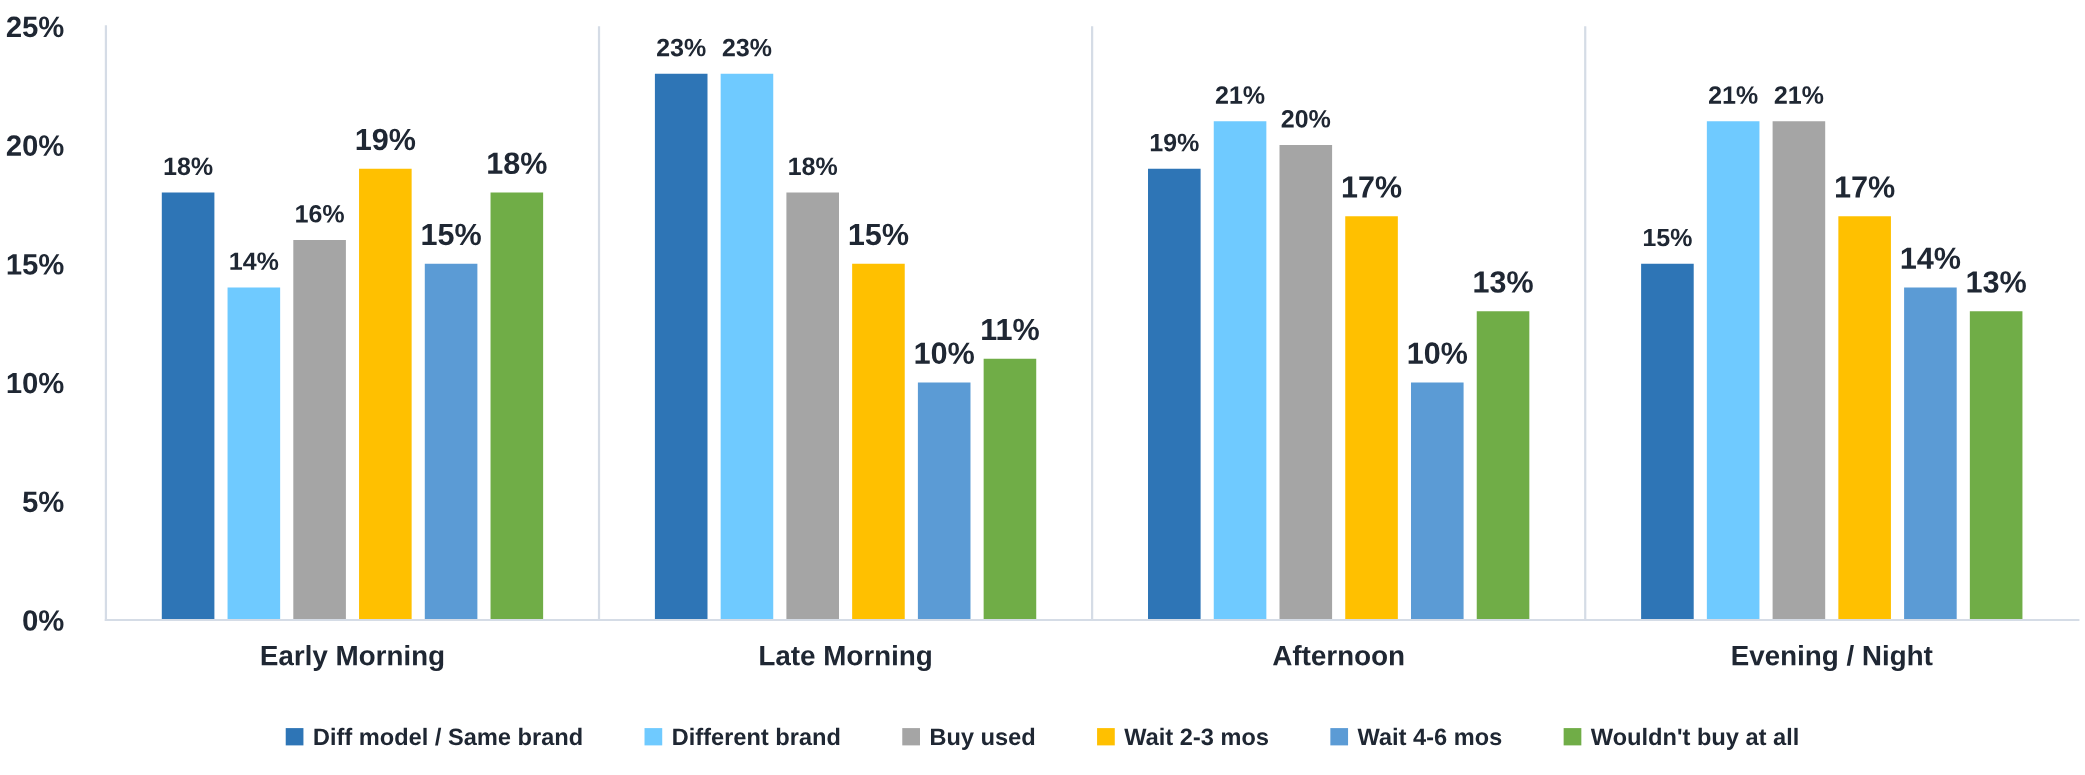  Describe the element at coordinates (1196, 736) in the screenshot. I see `legend-label: Wait 2-3 mos` at that location.